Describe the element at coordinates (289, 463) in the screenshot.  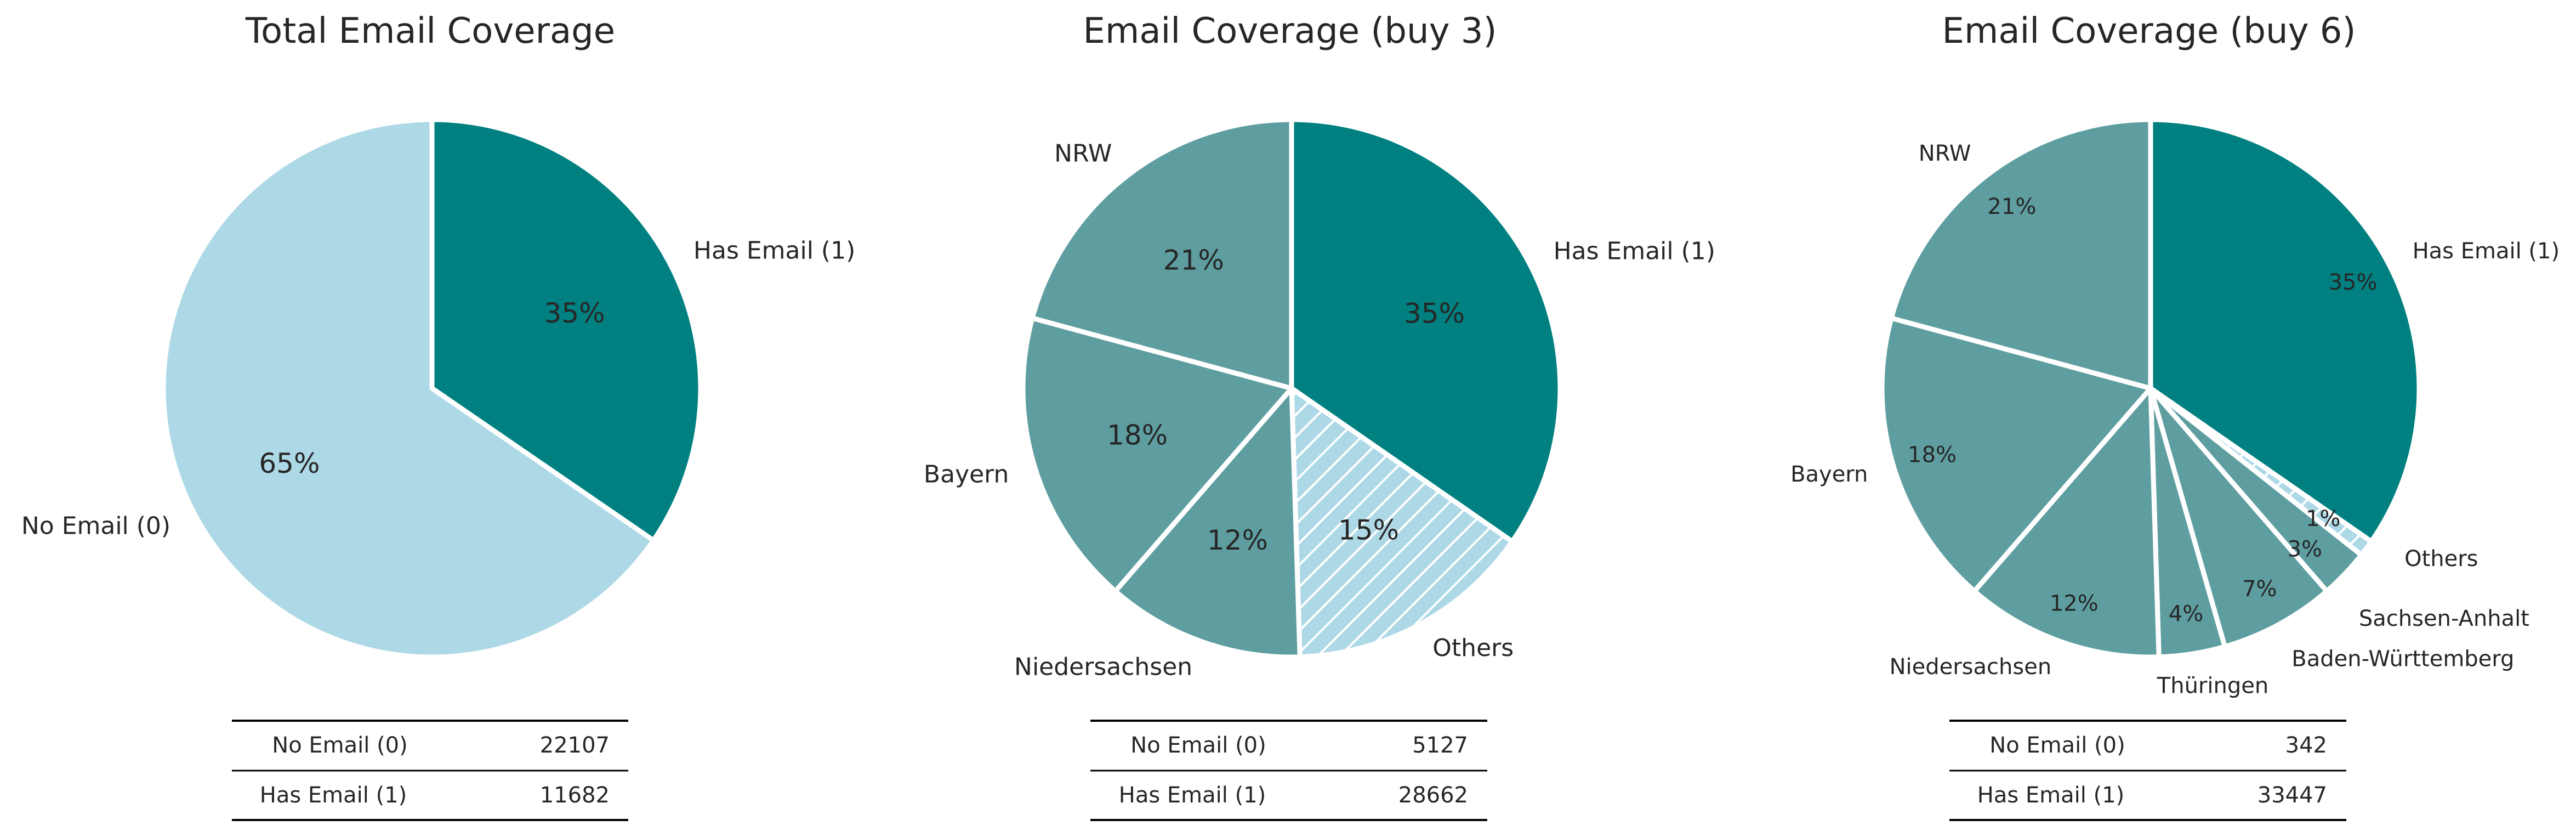
I see `pie-pct-label: 65%` at that location.